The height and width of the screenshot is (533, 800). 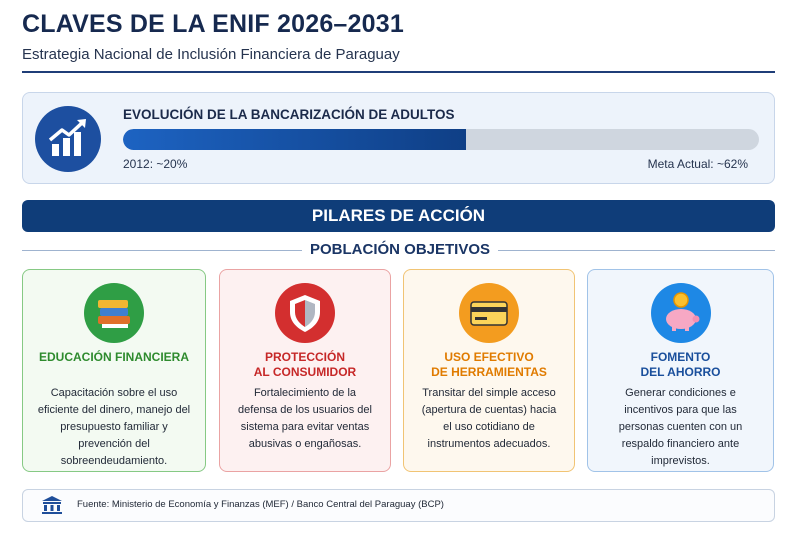 What do you see at coordinates (304, 357) in the screenshot?
I see `card-title-line: PROTECCIÓN` at bounding box center [304, 357].